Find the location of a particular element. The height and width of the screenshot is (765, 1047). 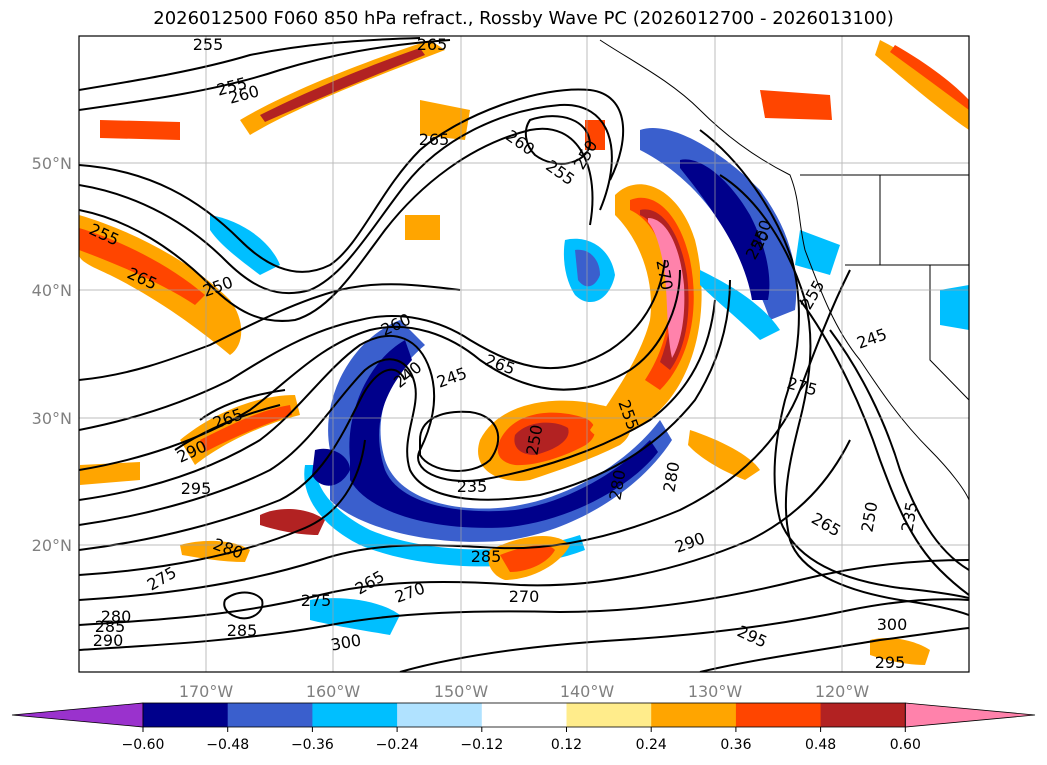

colorbar-tick-label: 0.36 is located at coordinates (735, 745).